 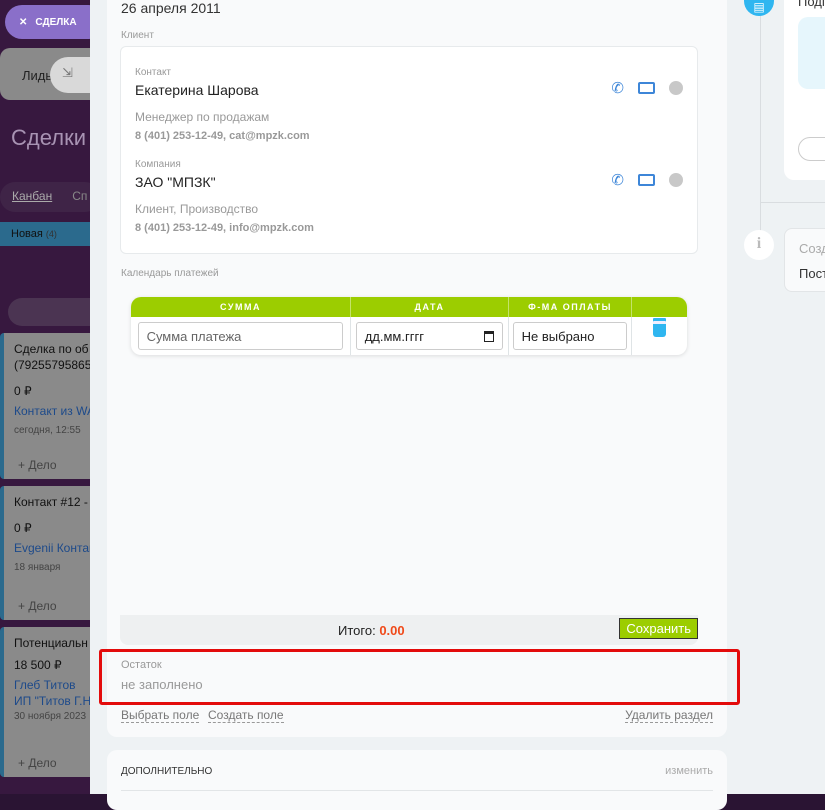 What do you see at coordinates (160, 715) in the screenshot?
I see `select-field-link: Выбрать поле` at bounding box center [160, 715].